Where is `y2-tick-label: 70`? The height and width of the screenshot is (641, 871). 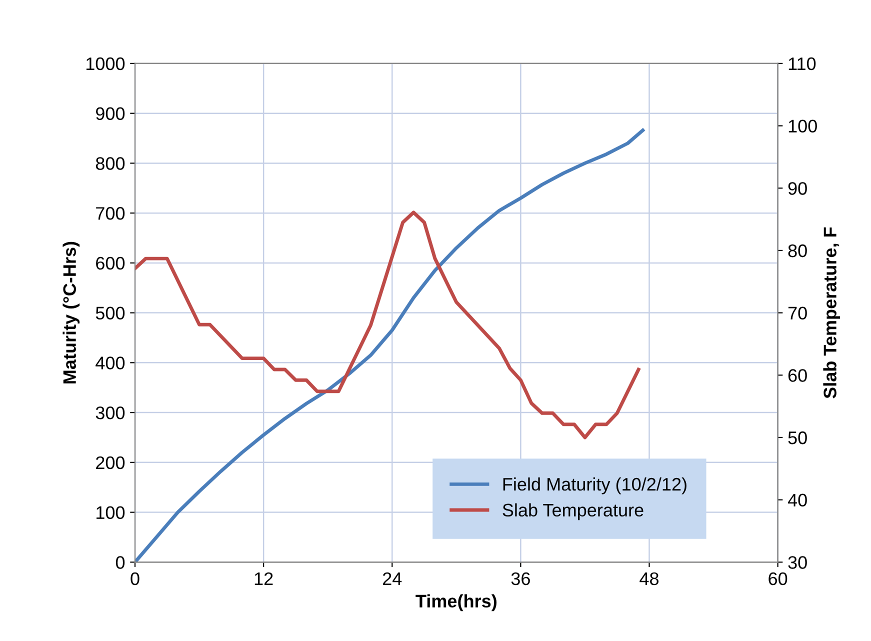 y2-tick-label: 70 is located at coordinates (797, 313).